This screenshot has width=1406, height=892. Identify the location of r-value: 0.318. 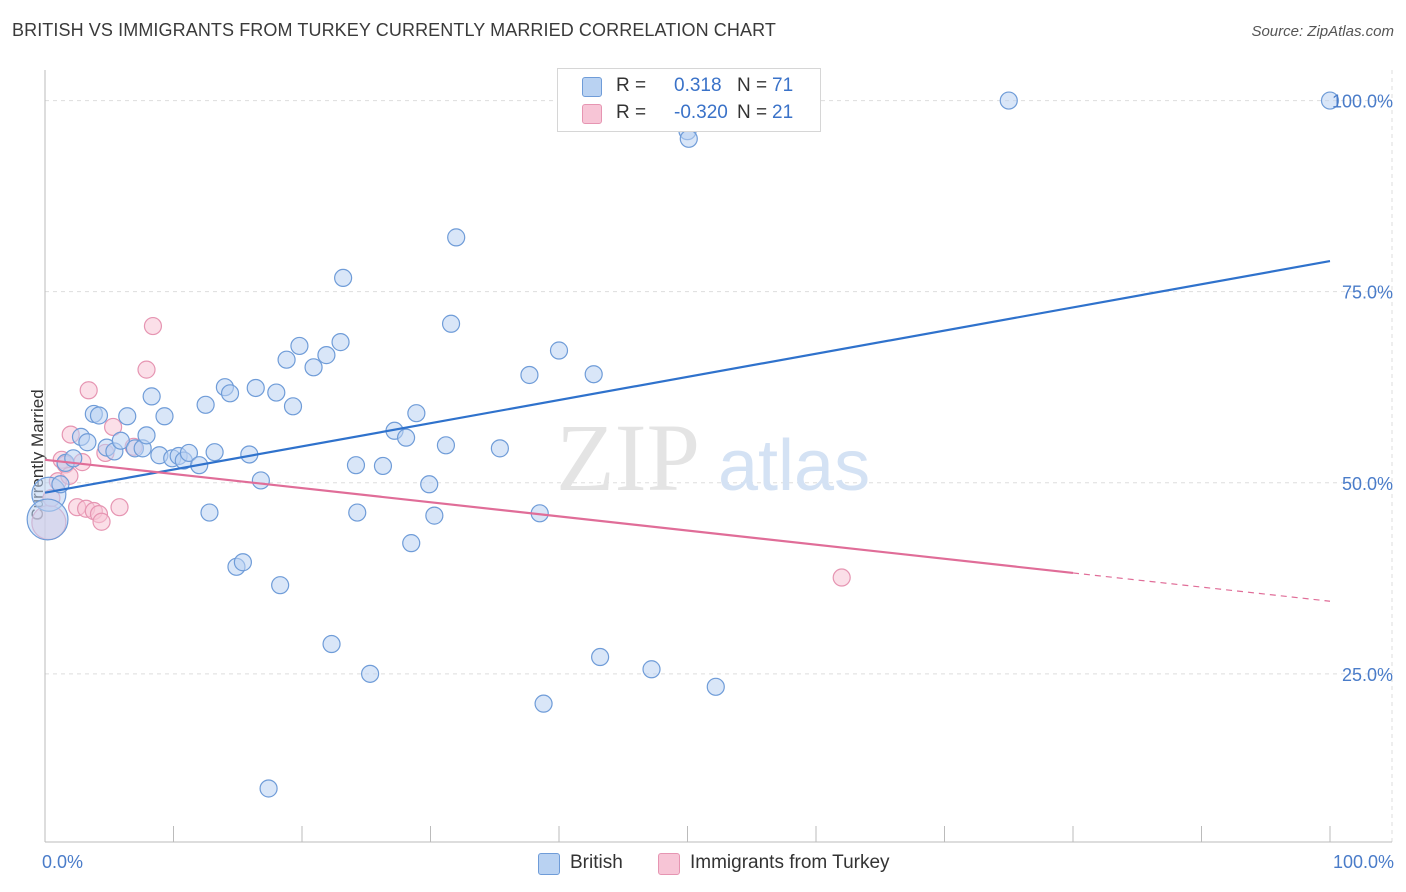
(698, 85).